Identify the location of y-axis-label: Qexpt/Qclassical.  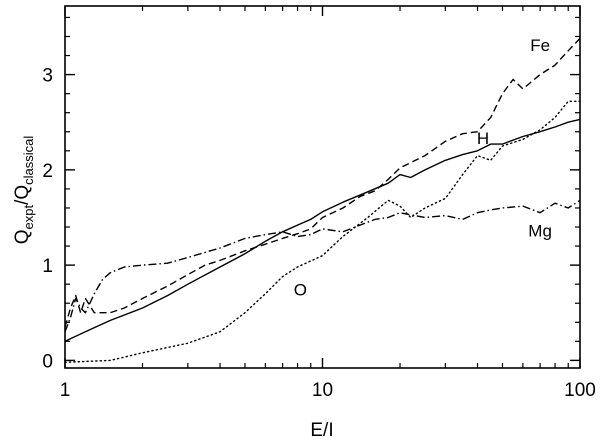
(24, 190).